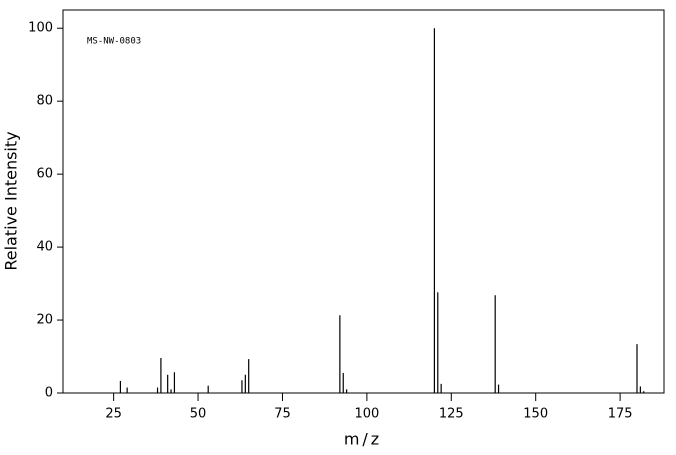  Describe the element at coordinates (114, 42) in the screenshot. I see `annotation: MS-NW-0803` at that location.